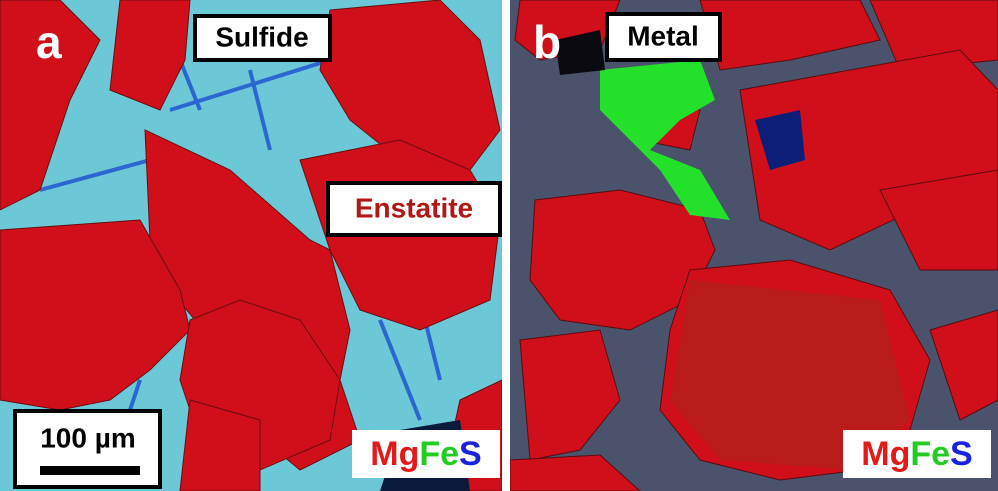  I want to click on panel-label: b, so click(547, 42).